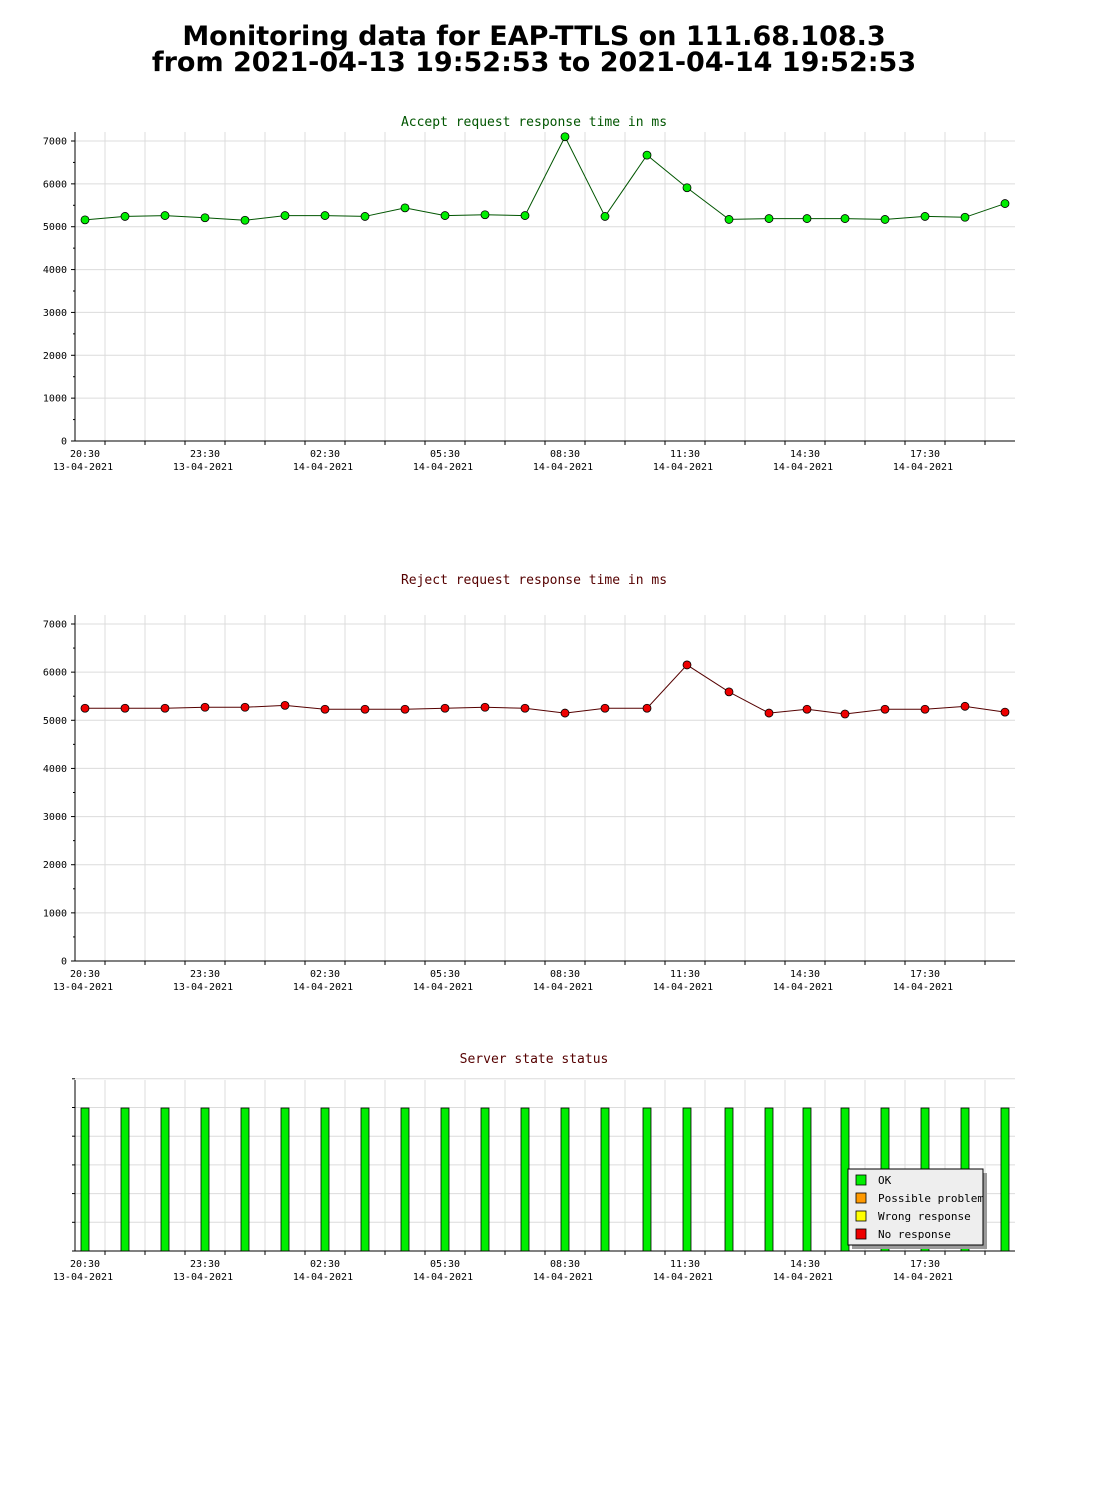  What do you see at coordinates (924, 1216) in the screenshot?
I see `legend-label: Wrong response` at bounding box center [924, 1216].